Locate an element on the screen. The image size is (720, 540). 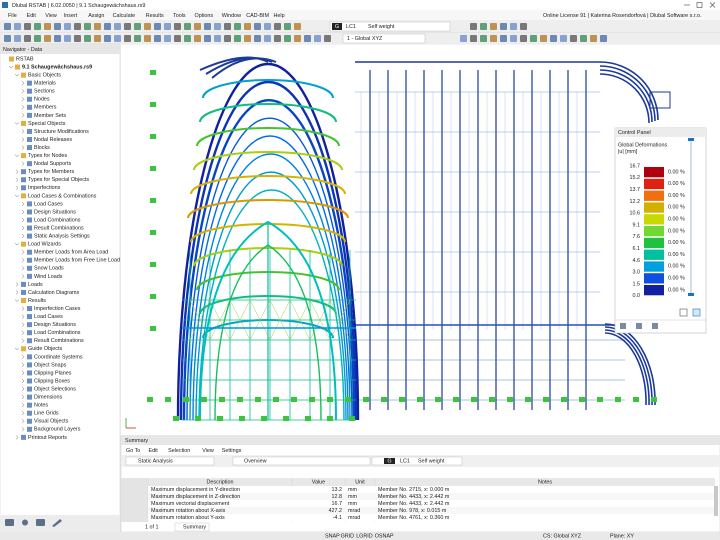
tree-item: Calculation Diagrams is located at coordinates (54, 293).